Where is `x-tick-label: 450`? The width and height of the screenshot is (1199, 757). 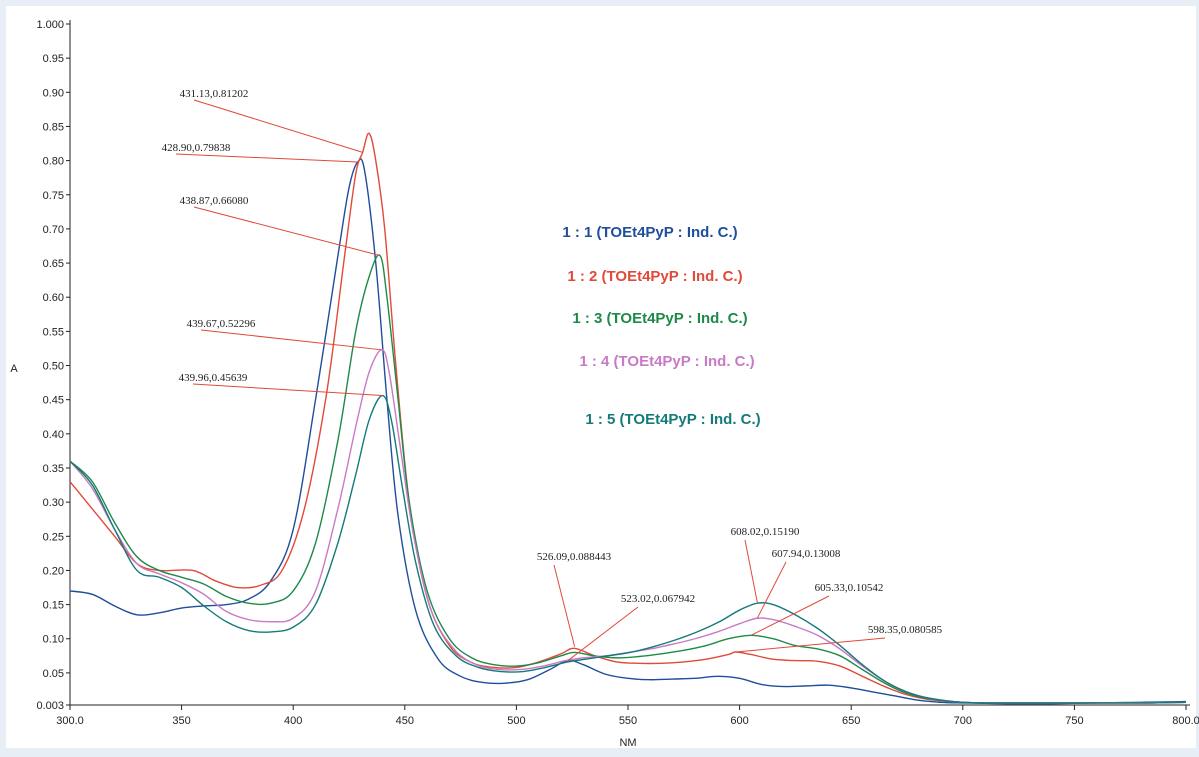 x-tick-label: 450 is located at coordinates (405, 721).